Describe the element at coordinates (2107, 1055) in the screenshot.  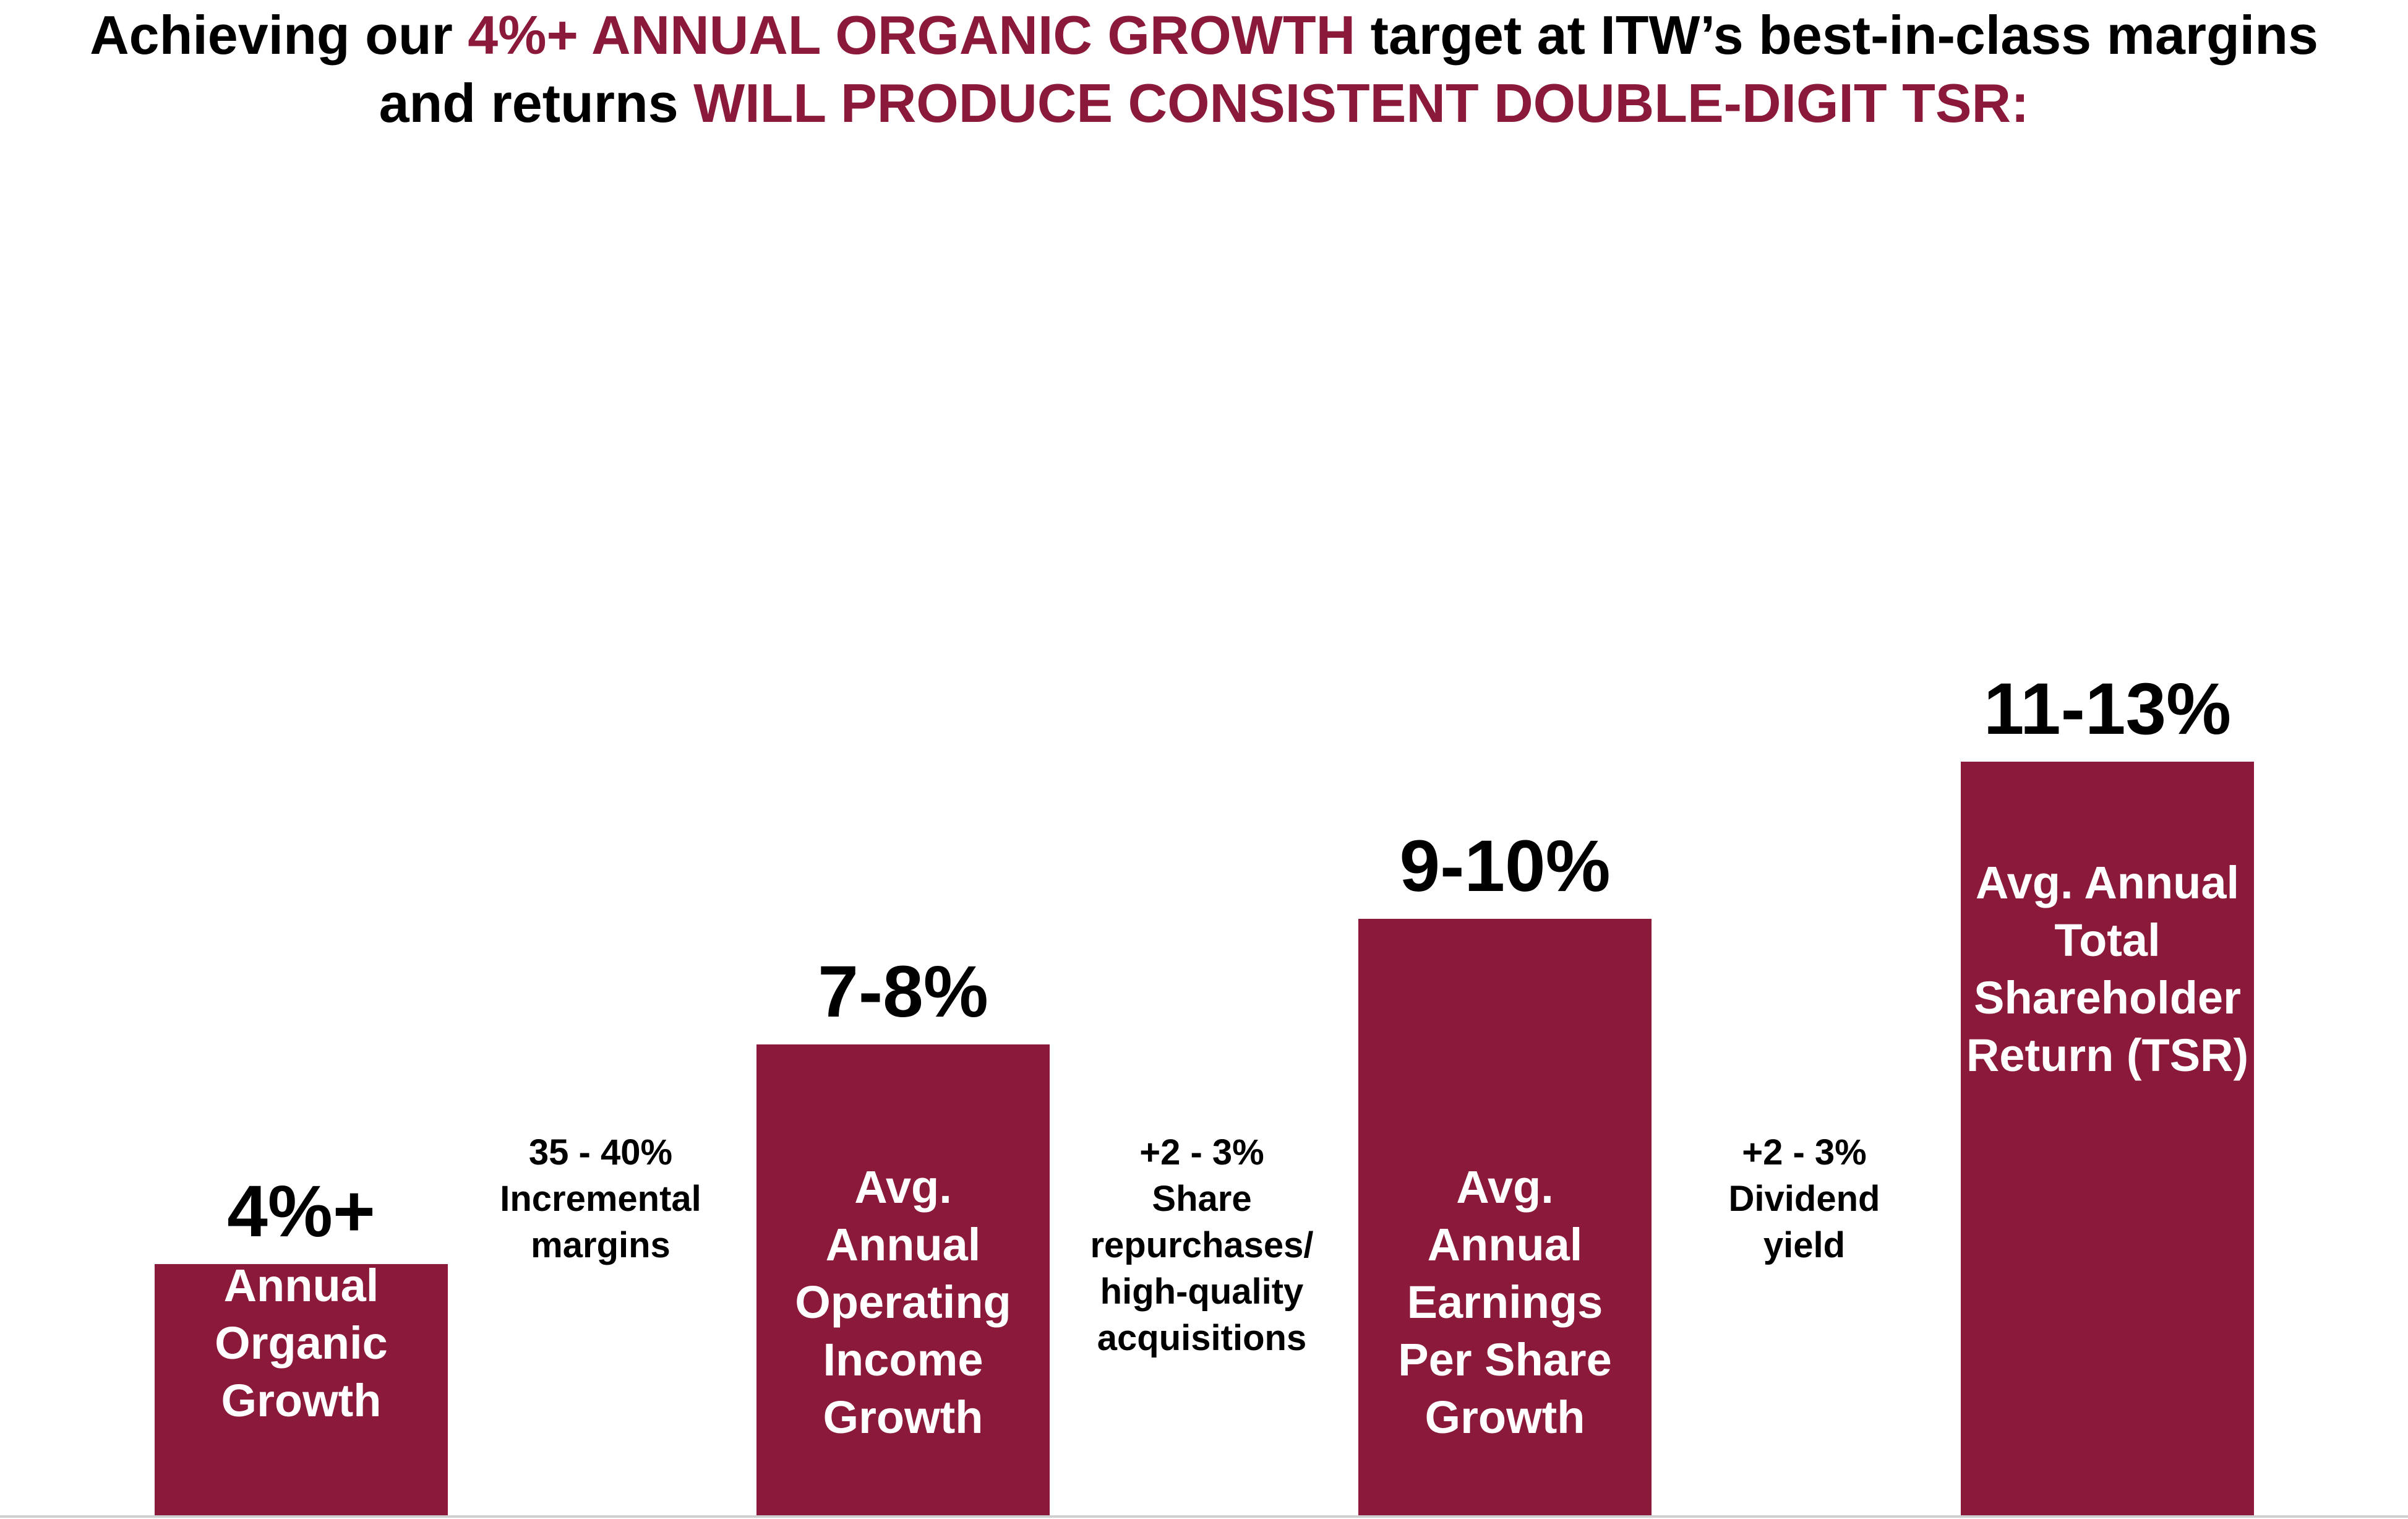
I see `bar-category-label-line: Return (TSR)` at that location.